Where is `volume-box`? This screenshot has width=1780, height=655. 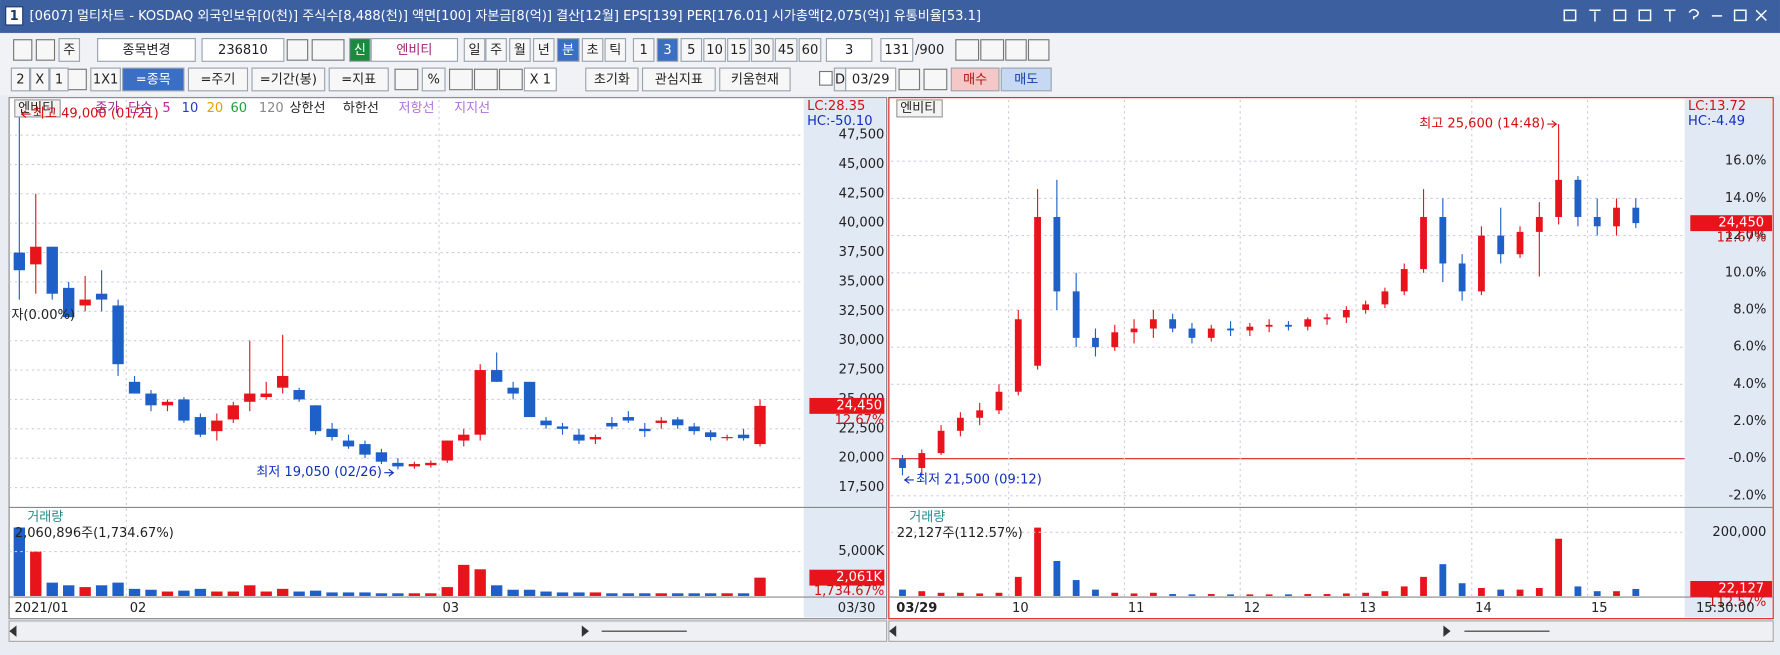
volume-box is located at coordinates (847, 577).